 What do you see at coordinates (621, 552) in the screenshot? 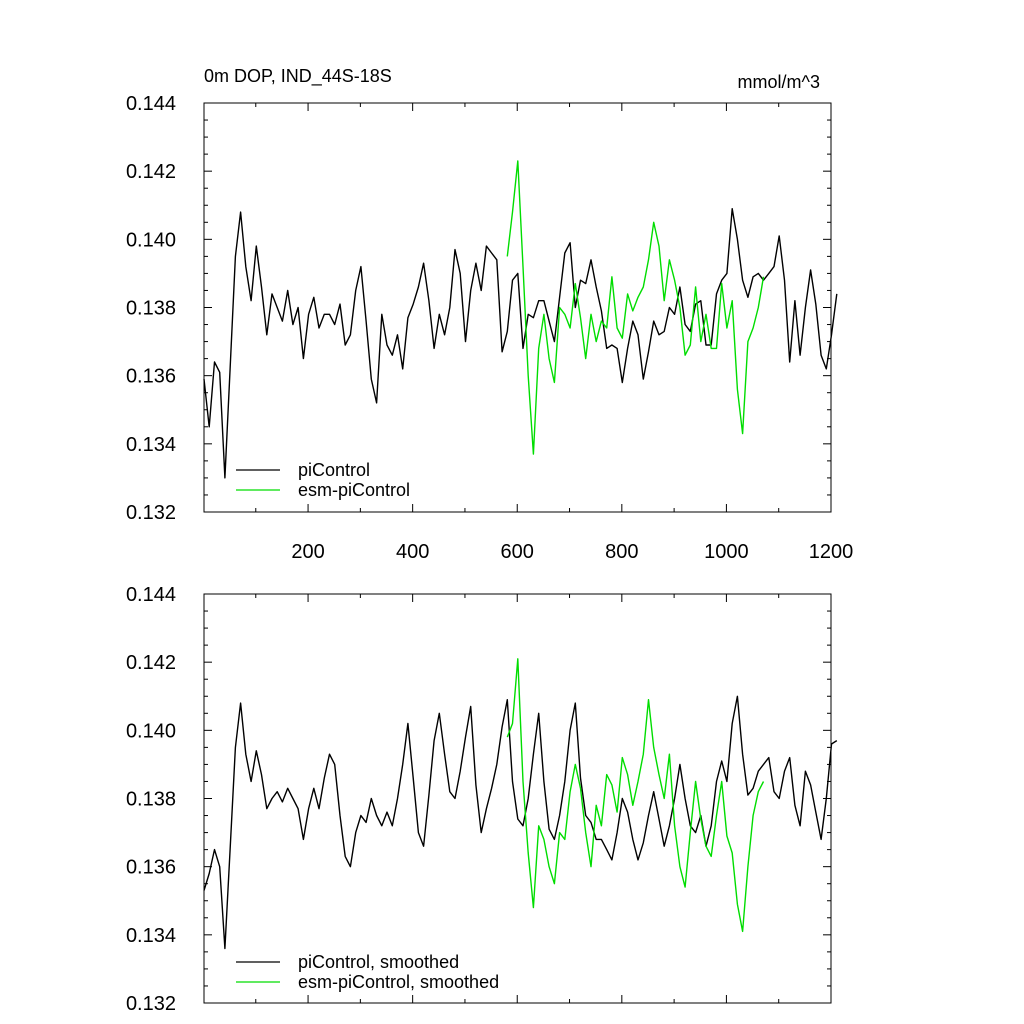
I see `x-tick-label: 800` at bounding box center [621, 552].